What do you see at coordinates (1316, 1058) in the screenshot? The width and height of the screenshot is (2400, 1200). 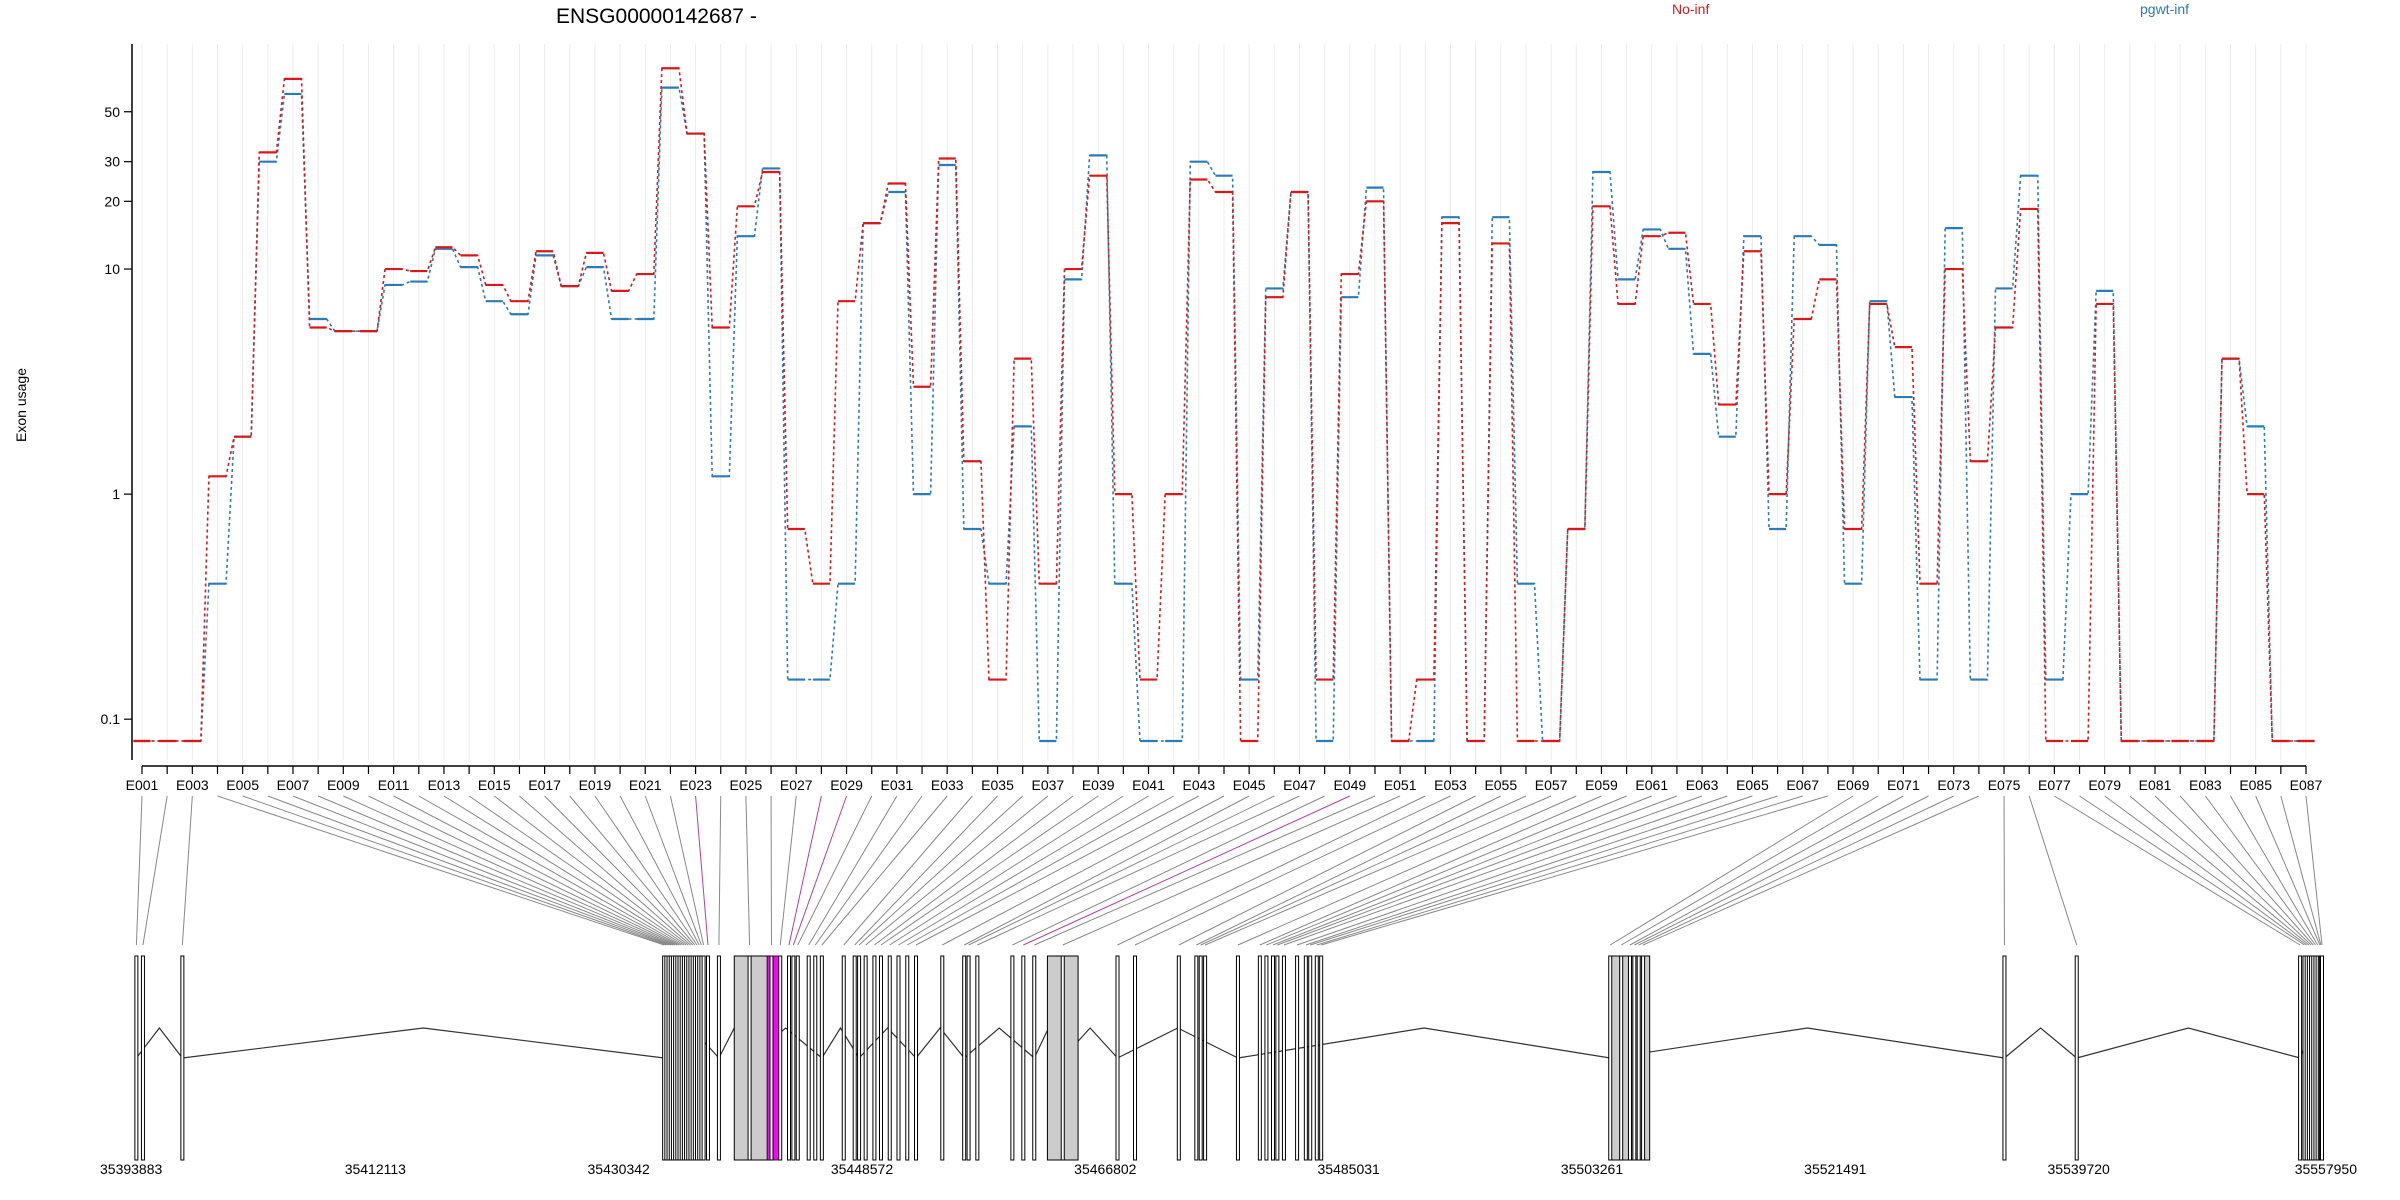 I see `exon-E067` at bounding box center [1316, 1058].